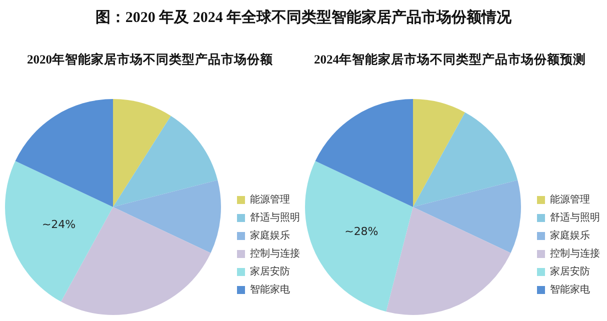 Image resolution: width=607 pixels, height=321 pixels. Describe the element at coordinates (361, 231) in the screenshot. I see `data-label: ~28%` at that location.